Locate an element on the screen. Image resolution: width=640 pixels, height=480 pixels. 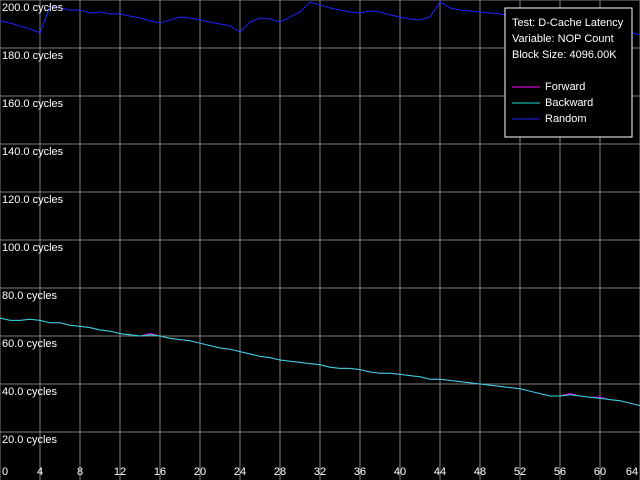
x-tick-label: 52 is located at coordinates (520, 472).